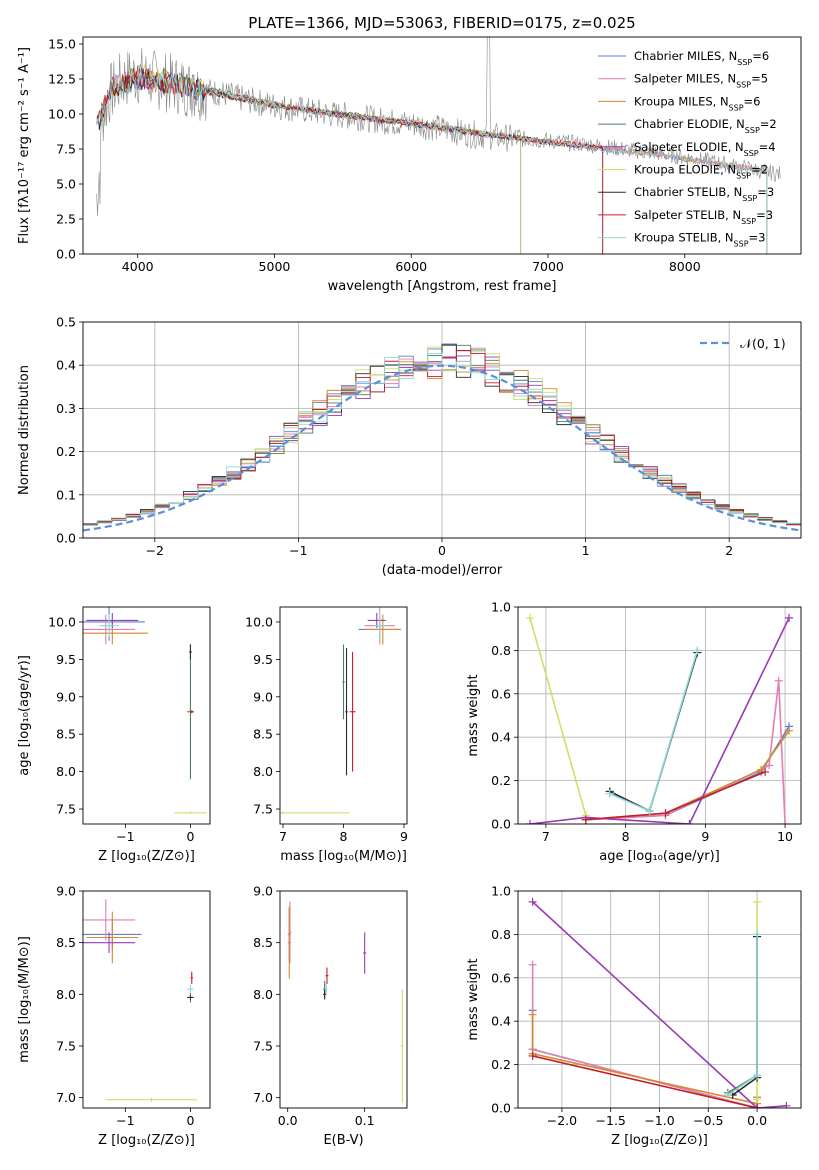  I want to click on axis-label-x: age [log₁₀(age/yr)], so click(659, 856).